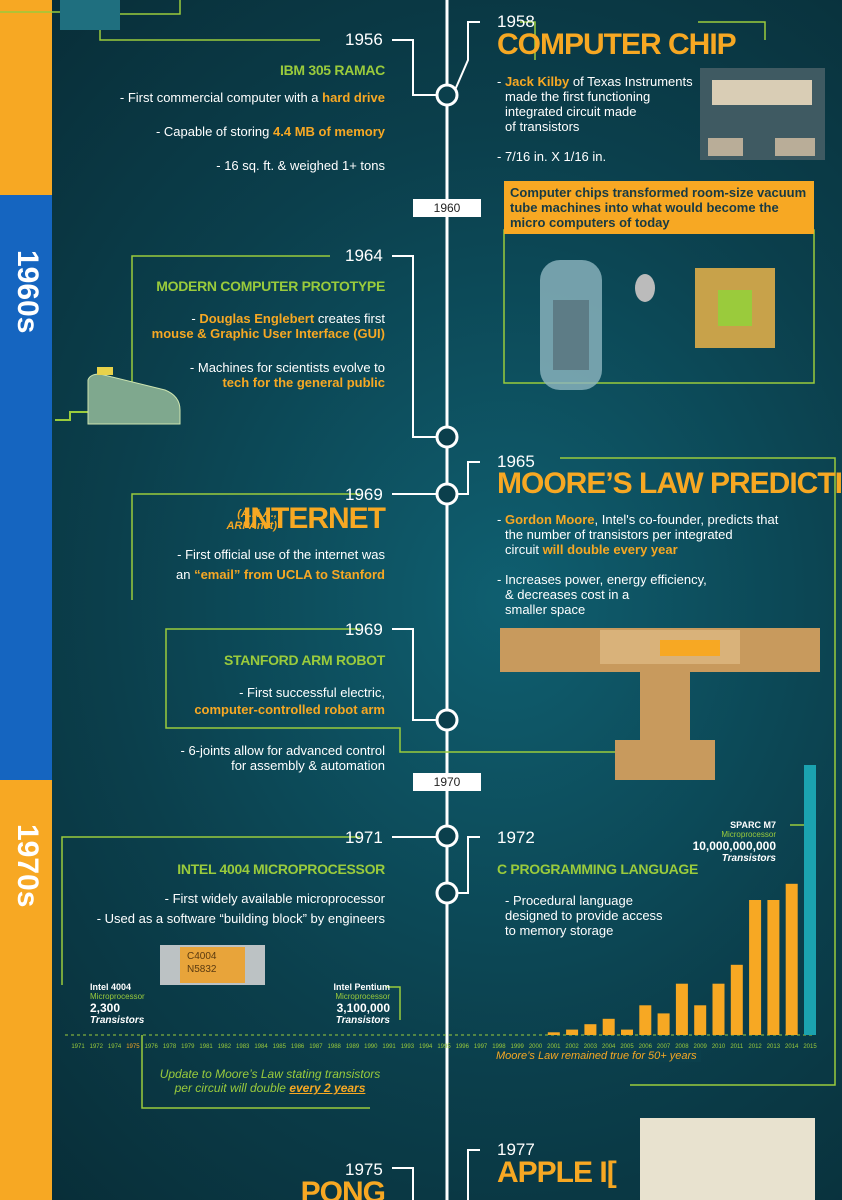 The height and width of the screenshot is (1200, 842). I want to click on event-line: - Douglas Englebert creates first, so click(288, 318).